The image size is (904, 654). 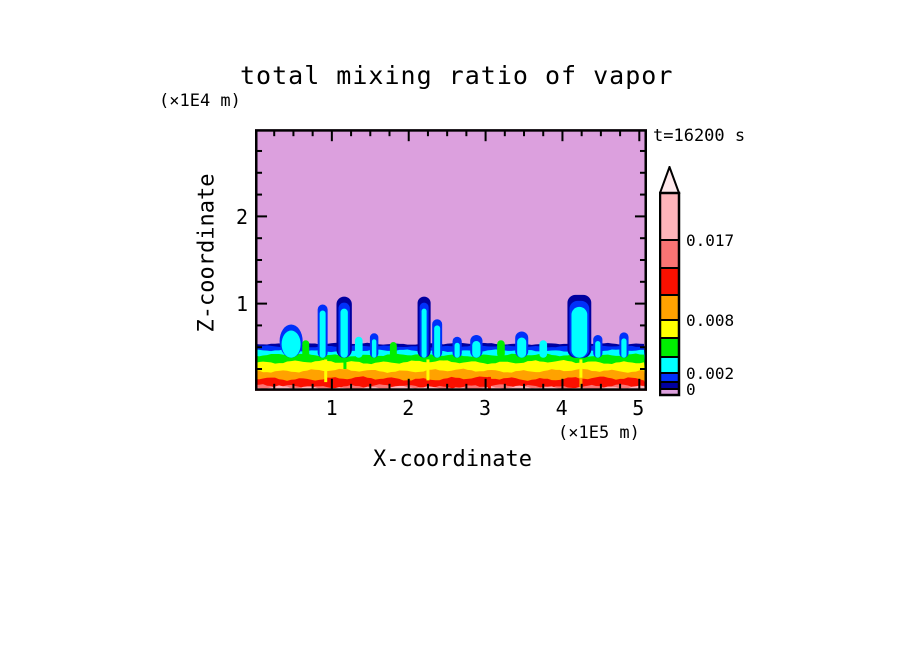 I want to click on chart-title: total mixing ratio of vapor, so click(x=457, y=75).